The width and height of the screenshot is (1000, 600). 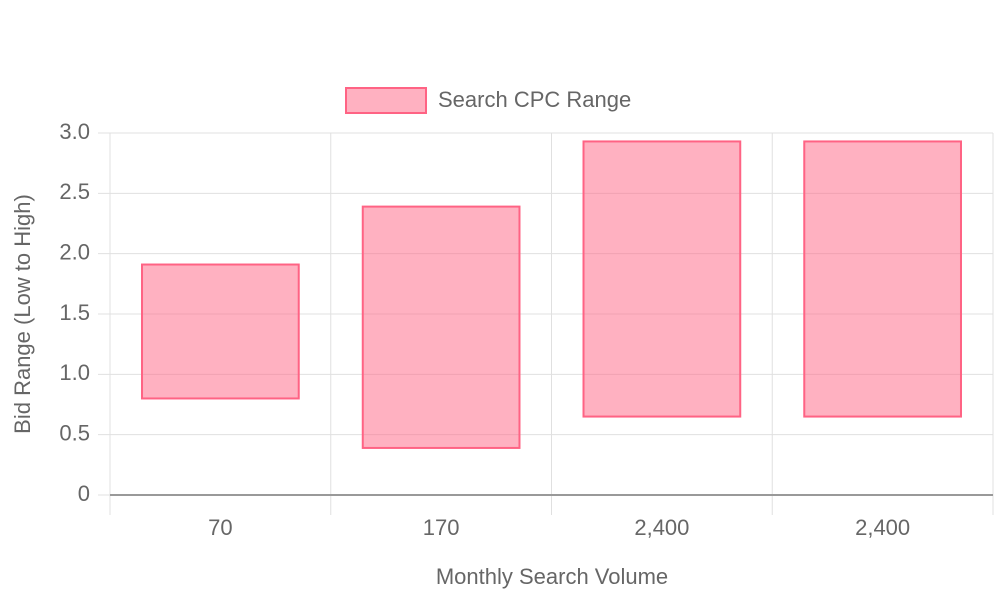 What do you see at coordinates (22, 314) in the screenshot?
I see `y-axis-label: Bid Range (Low to High)` at bounding box center [22, 314].